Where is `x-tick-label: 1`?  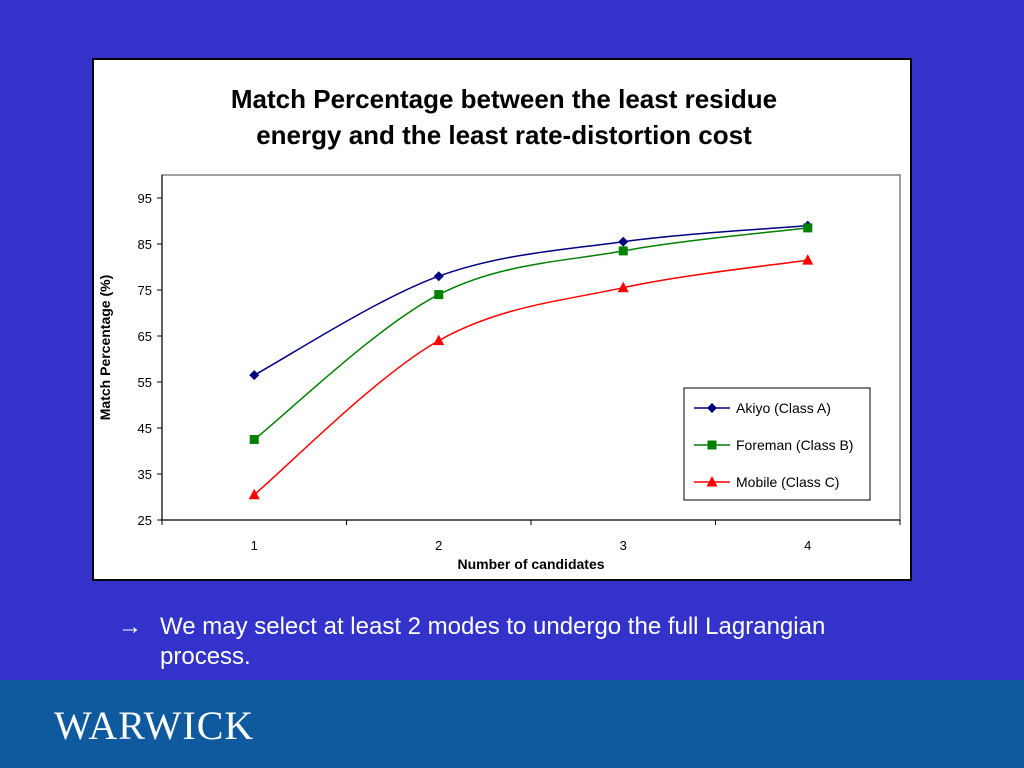
x-tick-label: 1 is located at coordinates (254, 545).